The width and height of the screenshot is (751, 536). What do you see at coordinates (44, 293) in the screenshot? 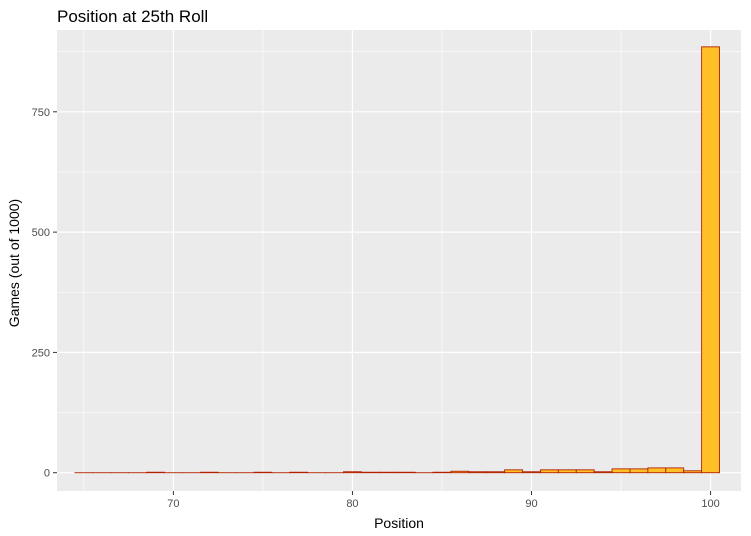
I see `y-axis: 0 250 500 750` at bounding box center [44, 293].